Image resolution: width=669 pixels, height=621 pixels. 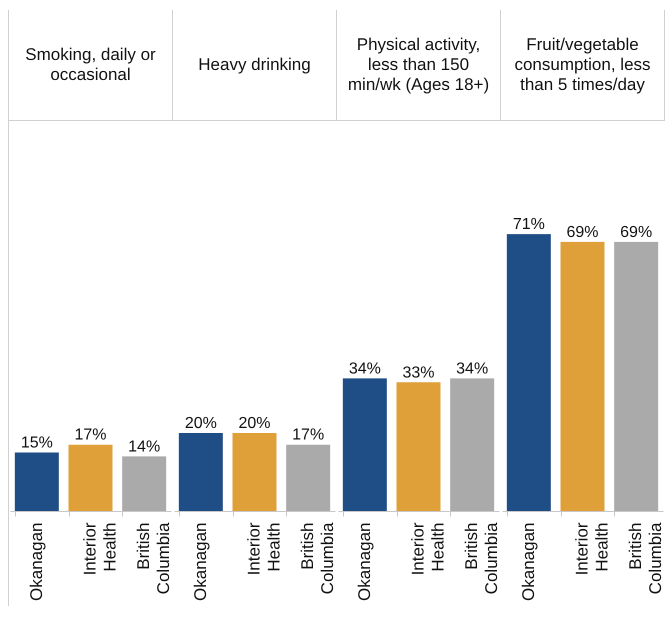 I want to click on data-label: 15%, so click(x=36, y=443).